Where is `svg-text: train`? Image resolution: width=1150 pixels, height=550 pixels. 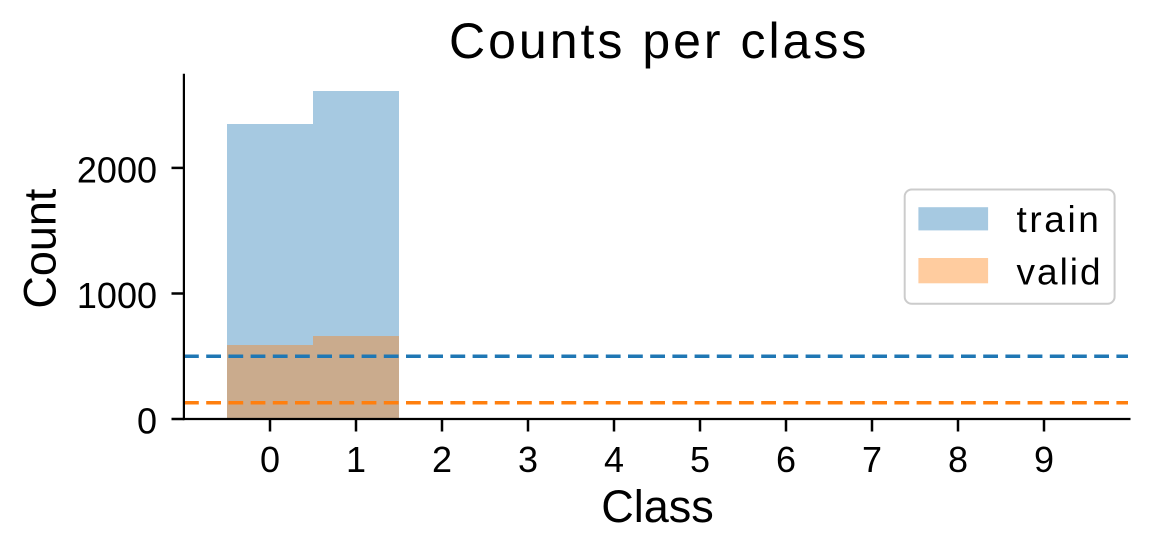 svg-text: train is located at coordinates (1059, 219).